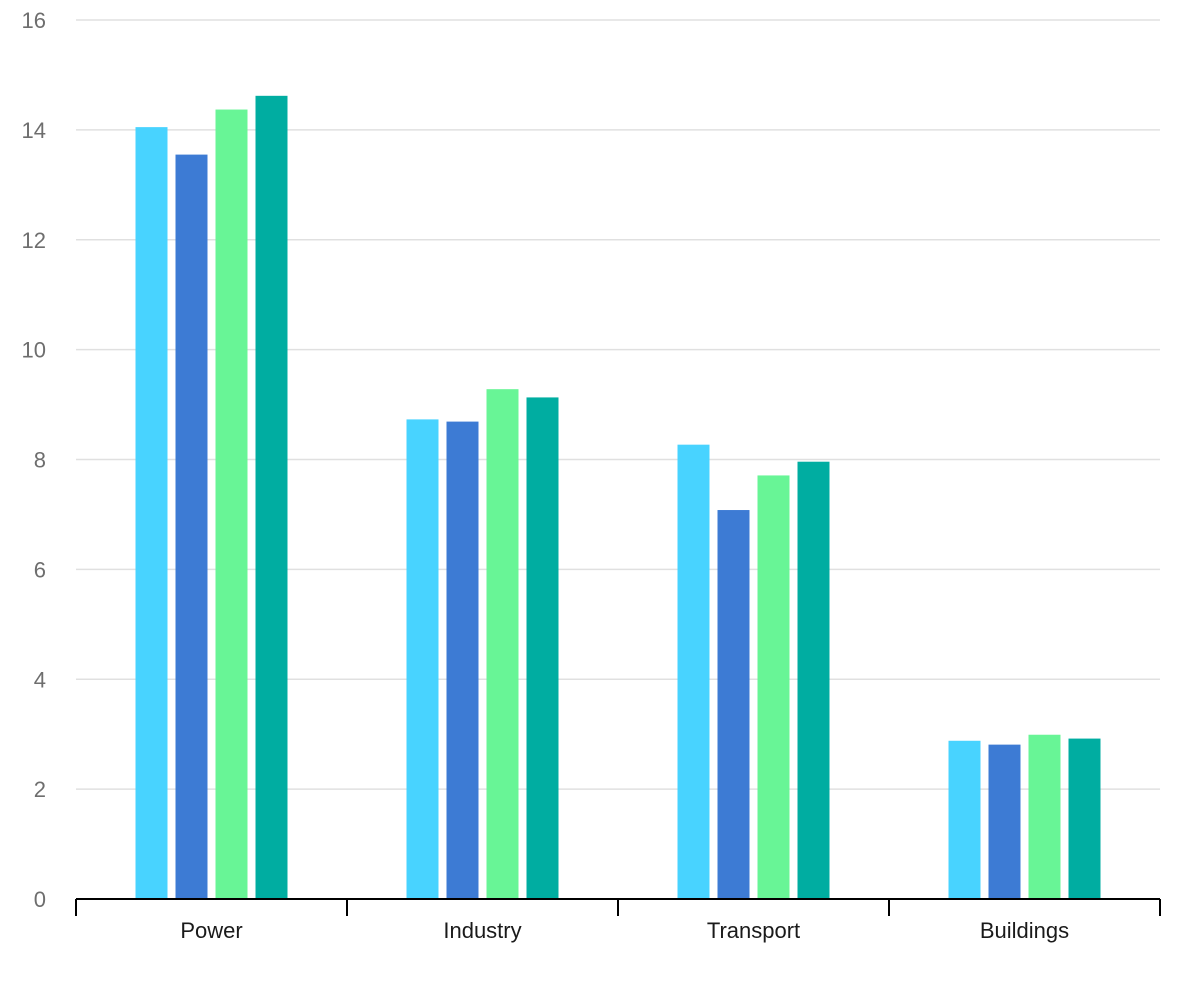  What do you see at coordinates (482, 930) in the screenshot?
I see `x-tick-label-industry: Industry` at bounding box center [482, 930].